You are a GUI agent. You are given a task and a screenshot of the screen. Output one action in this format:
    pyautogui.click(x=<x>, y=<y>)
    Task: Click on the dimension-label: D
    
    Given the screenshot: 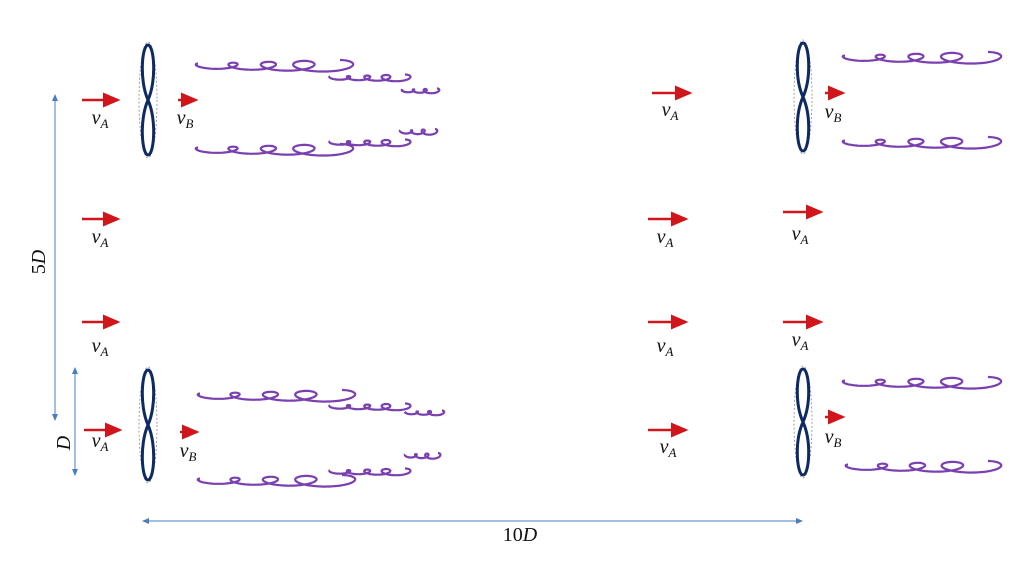 What is the action you would take?
    pyautogui.click(x=64, y=443)
    